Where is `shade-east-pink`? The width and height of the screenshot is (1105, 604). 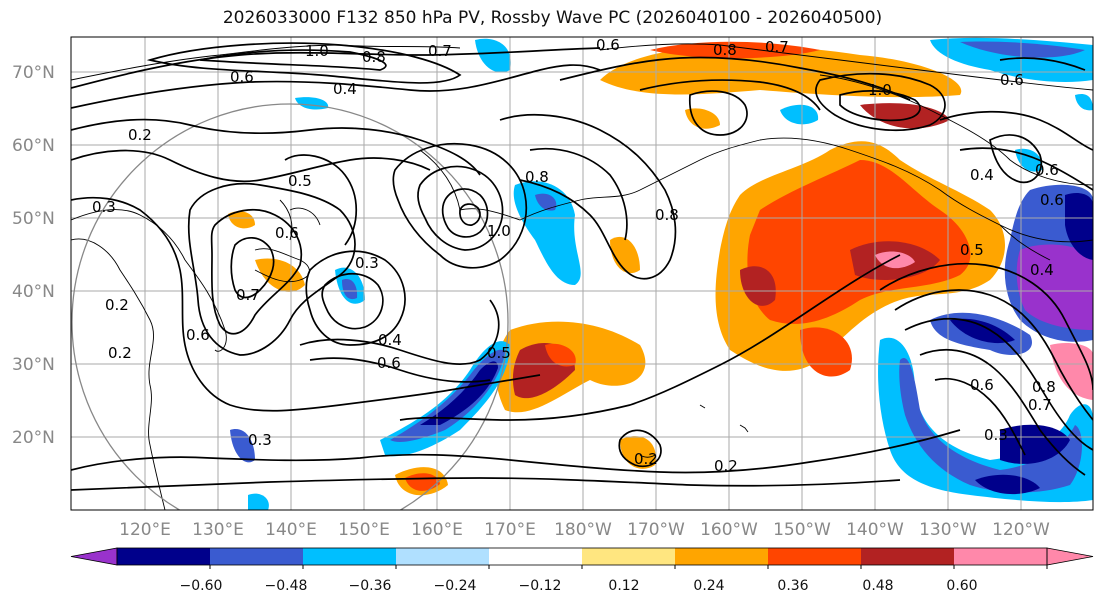
shade-east-pink is located at coordinates (895, 260).